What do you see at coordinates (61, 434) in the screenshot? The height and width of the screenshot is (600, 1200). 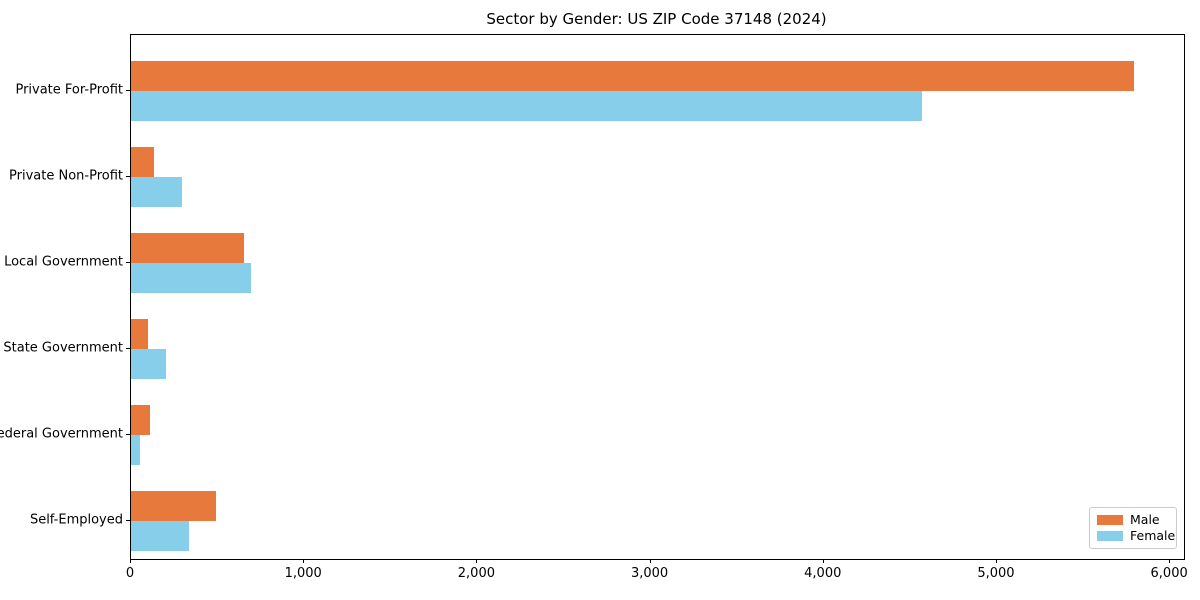 I see `y-tick-label: Federal Government` at bounding box center [61, 434].